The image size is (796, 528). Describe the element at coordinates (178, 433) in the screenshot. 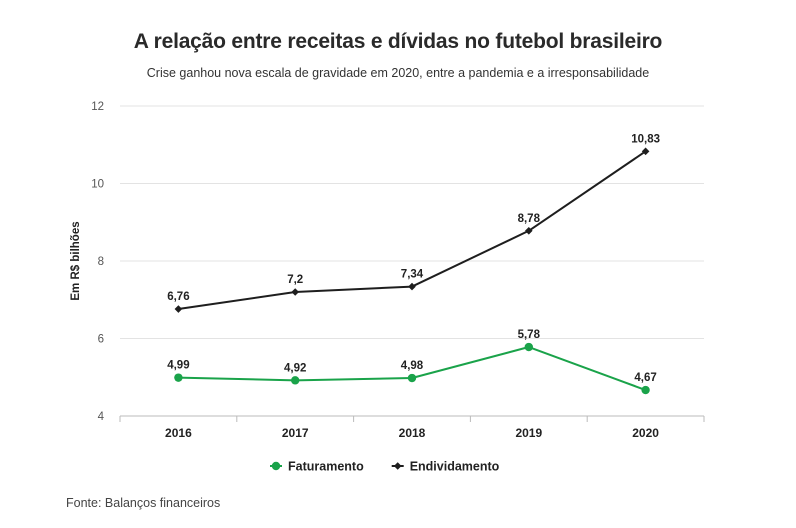

I see `x-tick-label: 2016` at that location.